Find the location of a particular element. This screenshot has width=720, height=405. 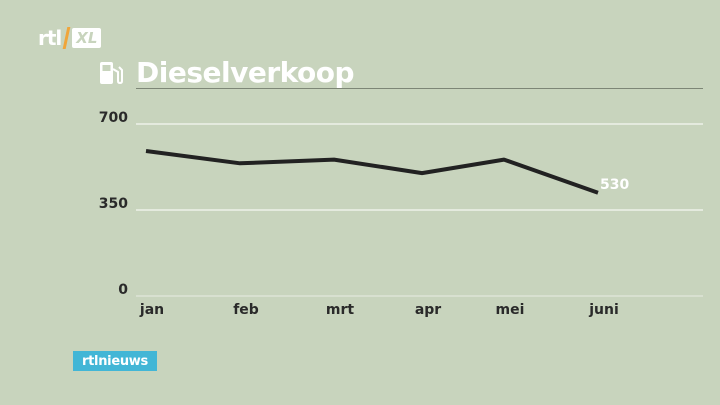

chart-title: Dieselverkoop is located at coordinates (245, 72).